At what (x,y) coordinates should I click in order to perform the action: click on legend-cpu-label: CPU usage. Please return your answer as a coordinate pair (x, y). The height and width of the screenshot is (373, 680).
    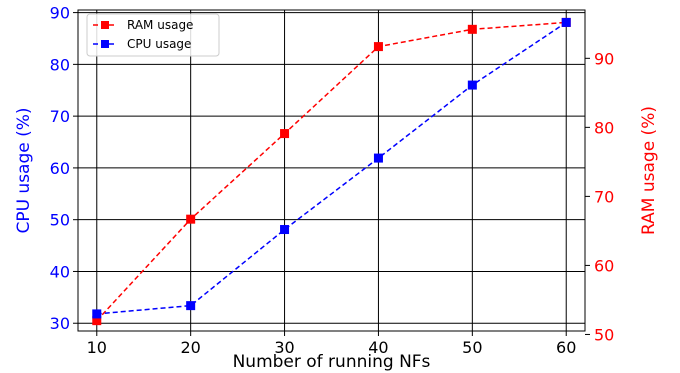
    Looking at the image, I should click on (159, 44).